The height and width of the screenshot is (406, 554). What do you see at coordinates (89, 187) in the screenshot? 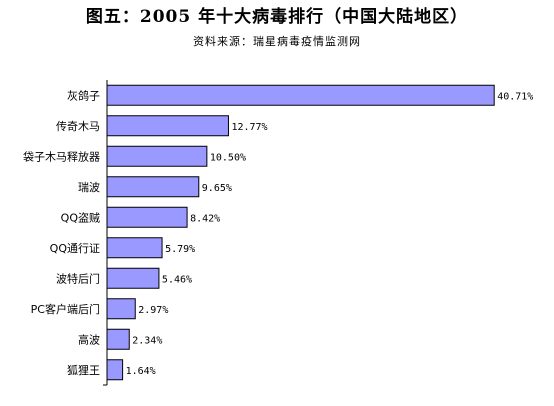
I see `category-label-3: 瑞波` at bounding box center [89, 187].